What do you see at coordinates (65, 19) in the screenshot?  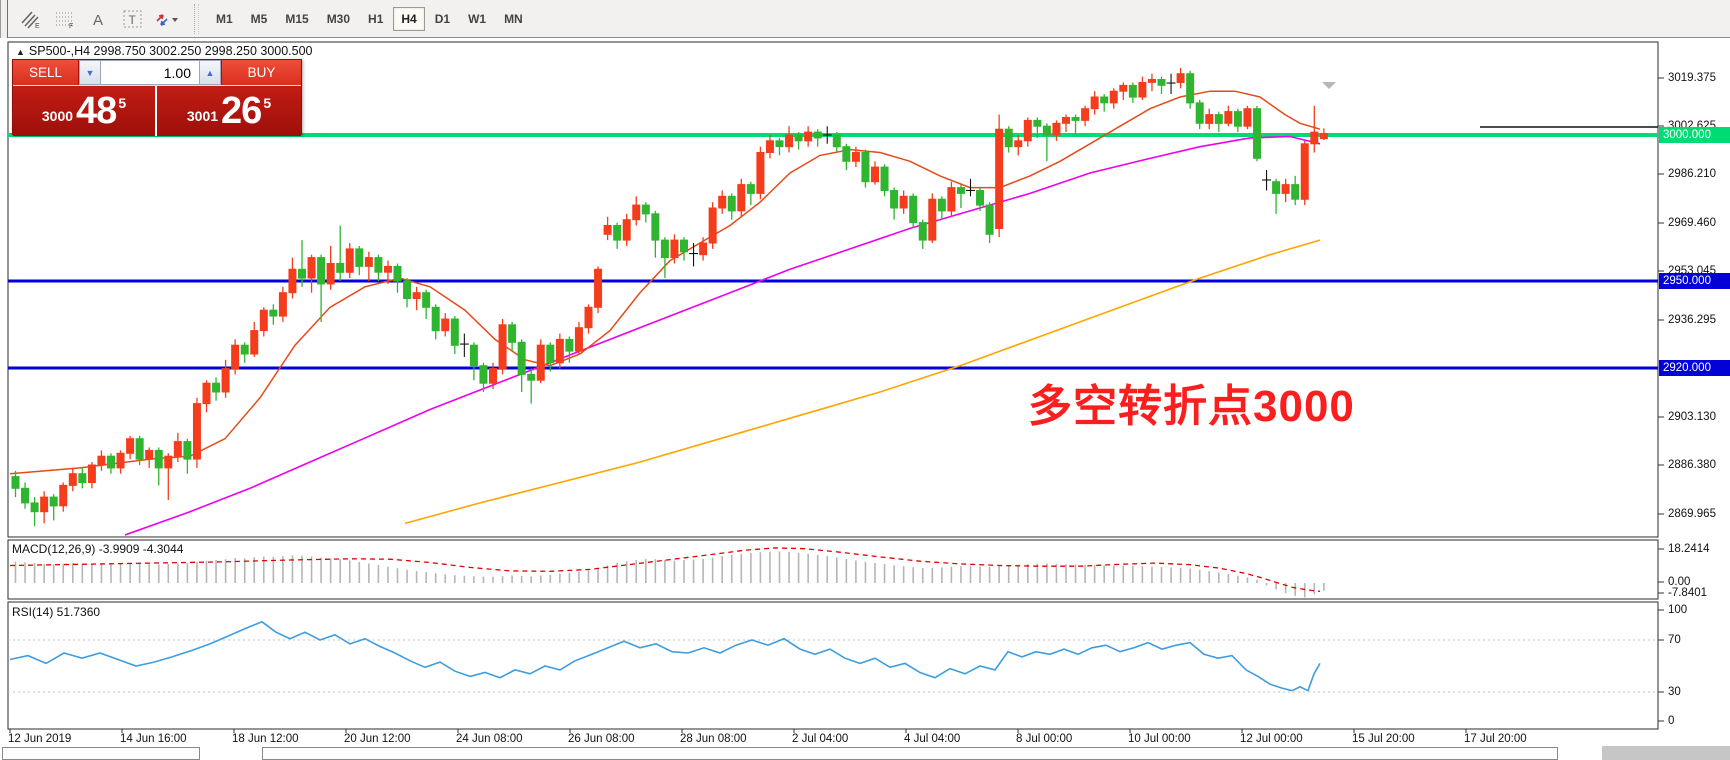 I see `fibonacci-grid-icon: F` at bounding box center [65, 19].